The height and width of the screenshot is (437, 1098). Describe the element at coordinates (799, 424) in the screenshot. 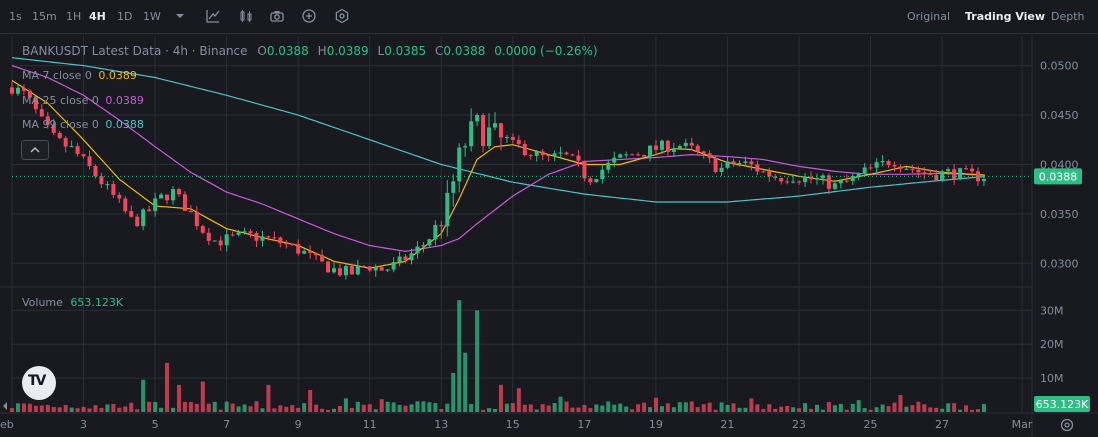

I see `time-tick-label: 23` at that location.